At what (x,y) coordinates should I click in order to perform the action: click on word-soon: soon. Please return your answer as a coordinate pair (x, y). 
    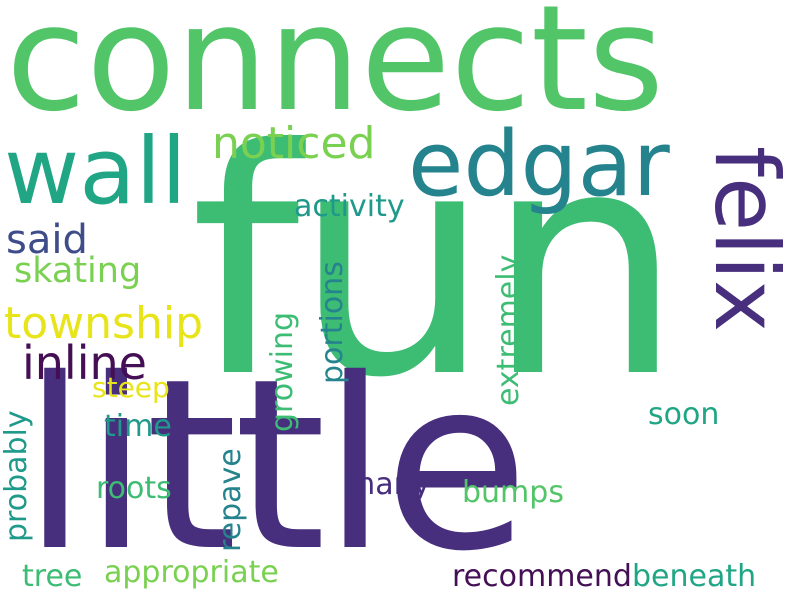
    Looking at the image, I should click on (684, 414).